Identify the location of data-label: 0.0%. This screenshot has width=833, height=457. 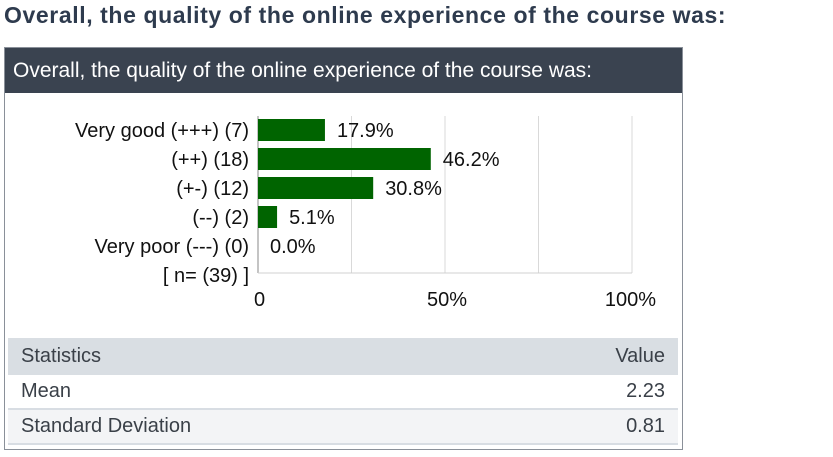
(293, 247).